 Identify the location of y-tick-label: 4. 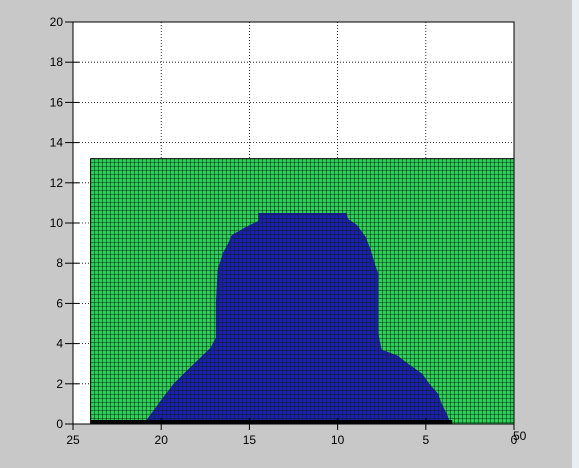
(59, 344).